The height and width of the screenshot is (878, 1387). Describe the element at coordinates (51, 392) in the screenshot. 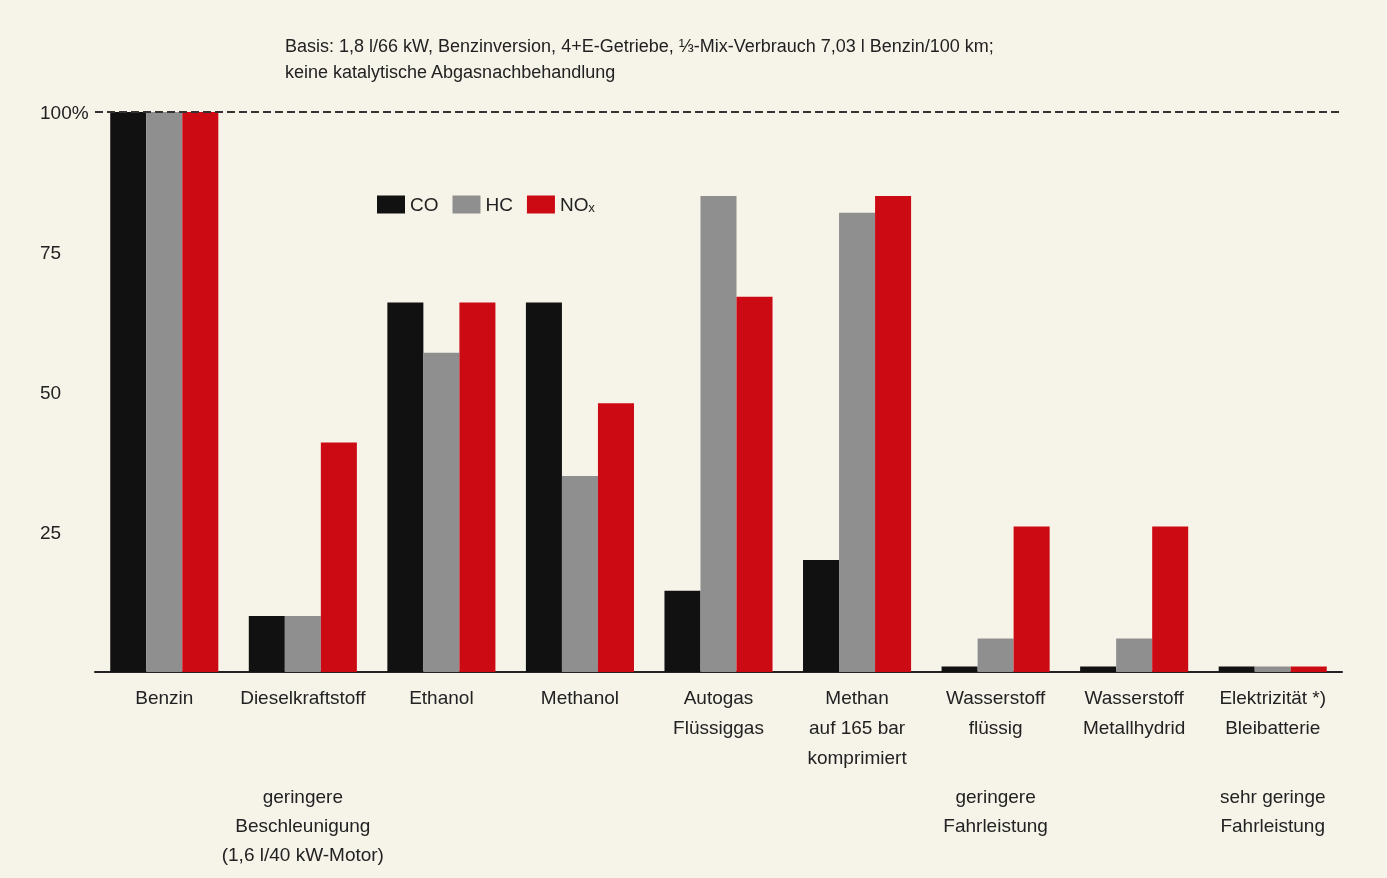

I see `y-tick-label: 50` at that location.